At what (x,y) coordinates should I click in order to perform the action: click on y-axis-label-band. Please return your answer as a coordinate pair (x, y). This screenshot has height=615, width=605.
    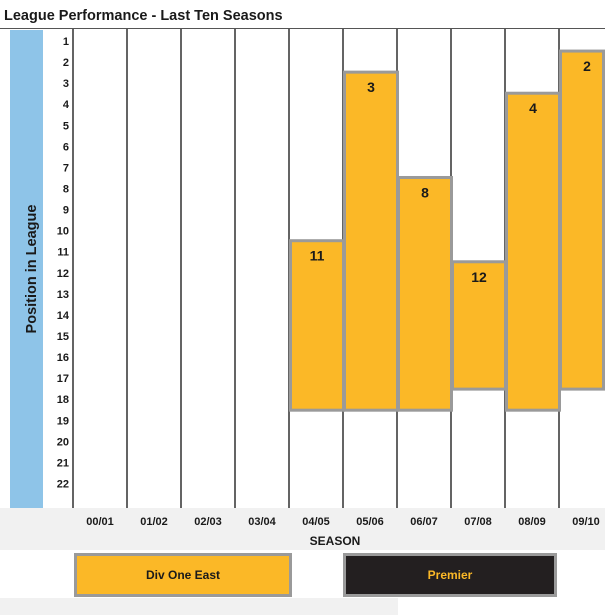
    Looking at the image, I should click on (26, 269).